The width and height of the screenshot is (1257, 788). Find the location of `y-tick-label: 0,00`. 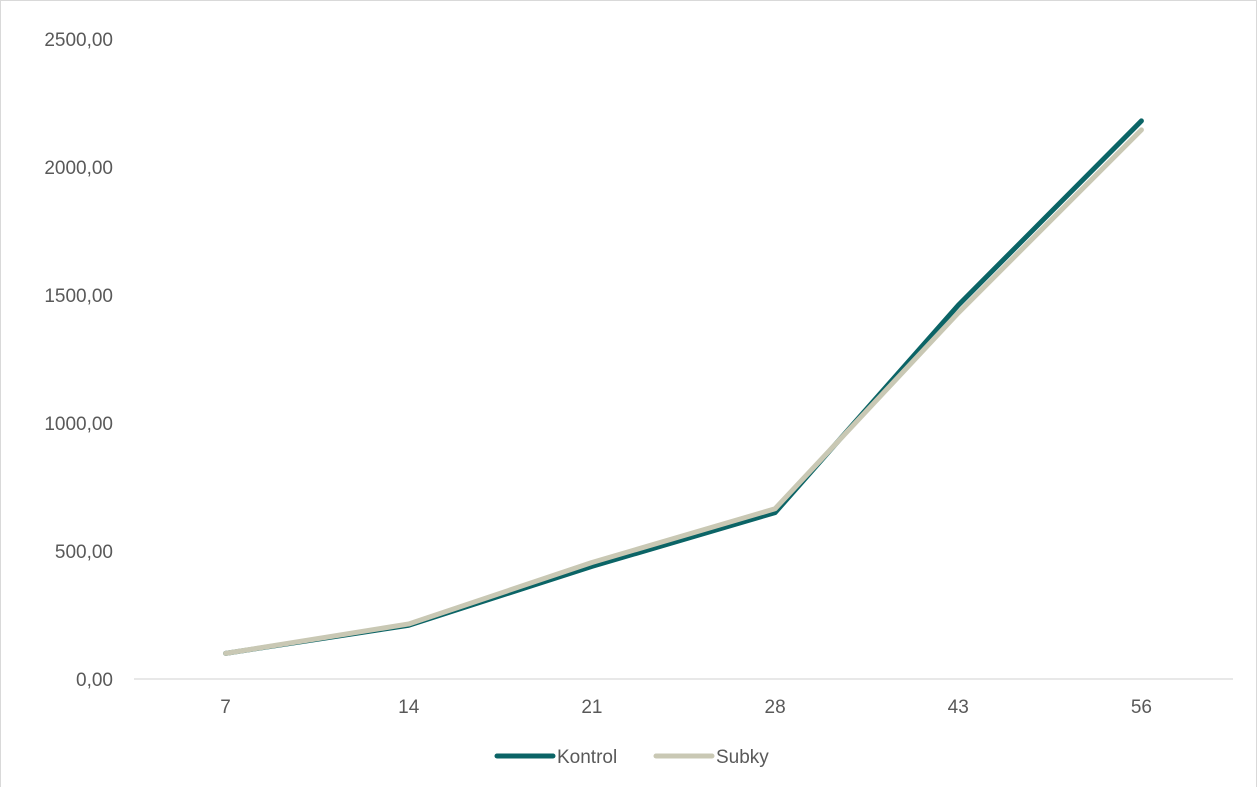

y-tick-label: 0,00 is located at coordinates (94, 680).